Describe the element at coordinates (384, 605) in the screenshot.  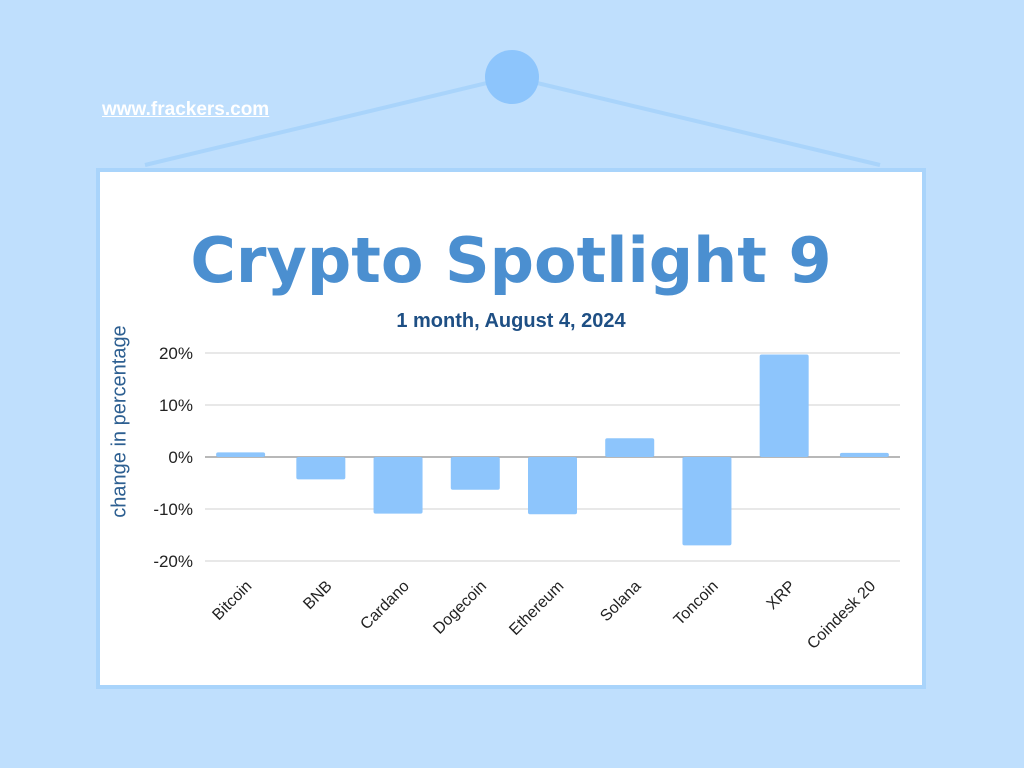
I see `x-tick-label: Cardano` at that location.